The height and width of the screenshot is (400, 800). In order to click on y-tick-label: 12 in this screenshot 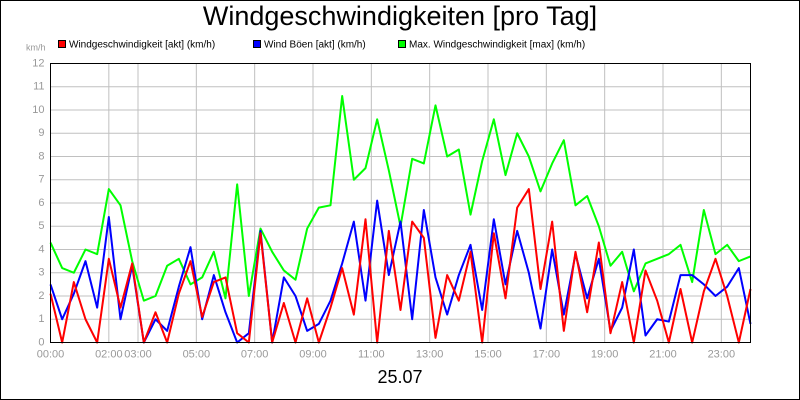, I will do `click(38, 63)`.